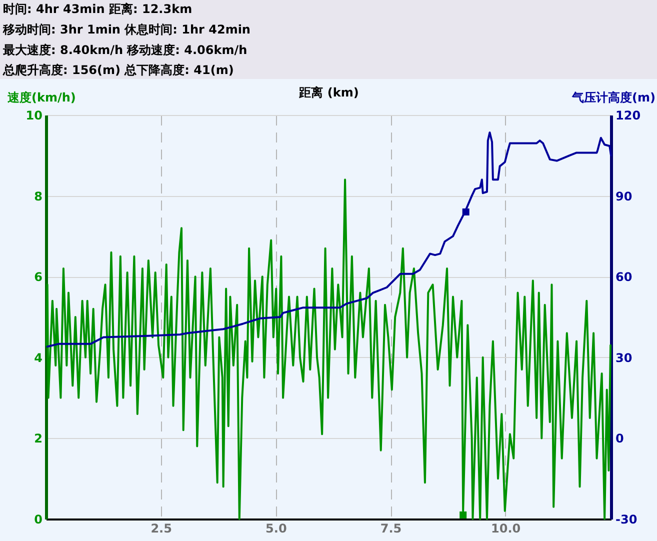  I want to click on text: 最大速度: 8.40km/h 移动速度: 4.06km/h, so click(125, 49).